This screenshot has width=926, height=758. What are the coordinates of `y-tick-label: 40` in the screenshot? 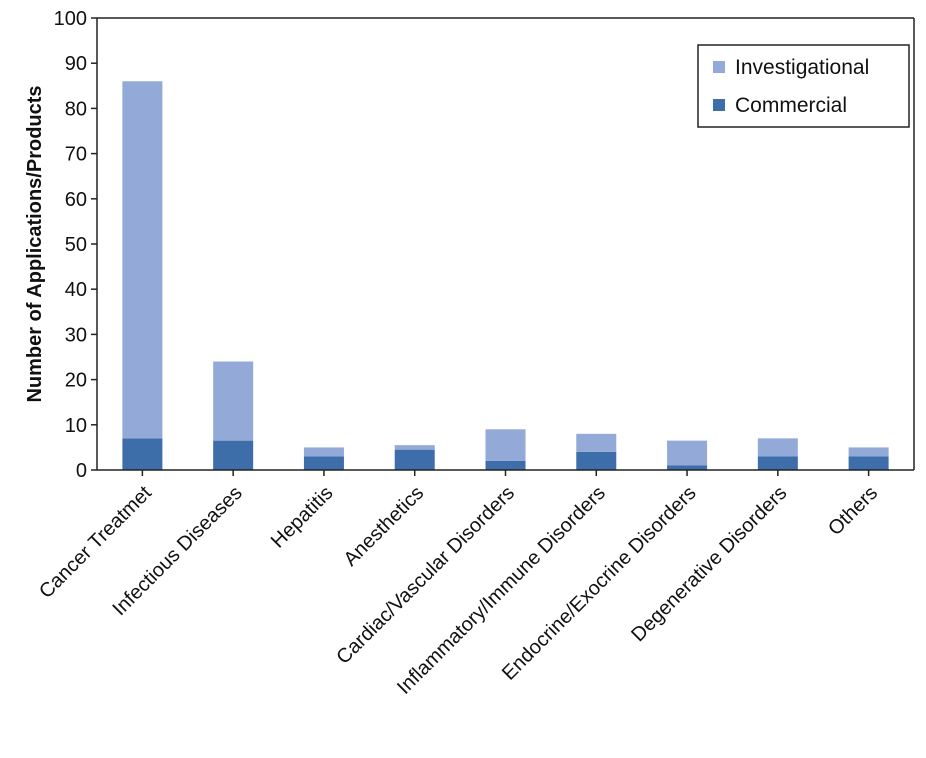 It's located at (76, 290).